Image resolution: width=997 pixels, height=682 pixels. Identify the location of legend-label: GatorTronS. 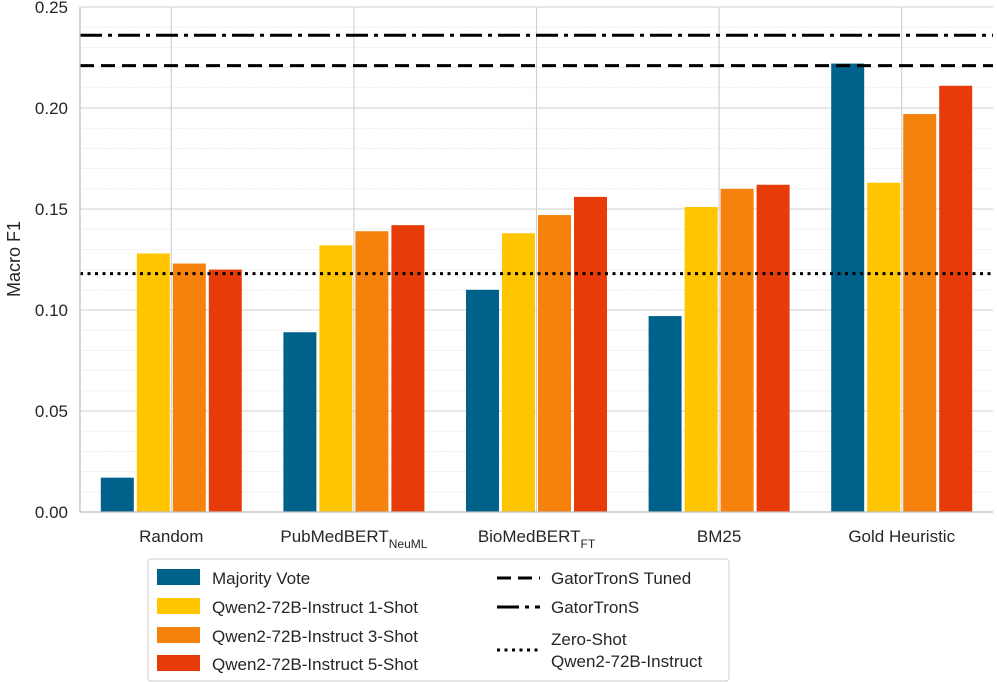
(595, 607).